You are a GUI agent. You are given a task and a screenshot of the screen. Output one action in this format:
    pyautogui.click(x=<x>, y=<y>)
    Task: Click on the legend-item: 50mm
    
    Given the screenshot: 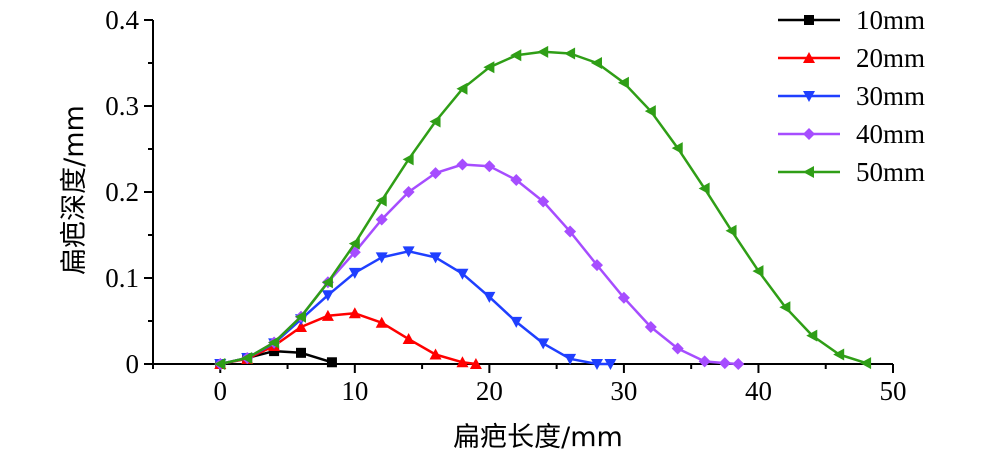 What is the action you would take?
    pyautogui.click(x=851, y=172)
    